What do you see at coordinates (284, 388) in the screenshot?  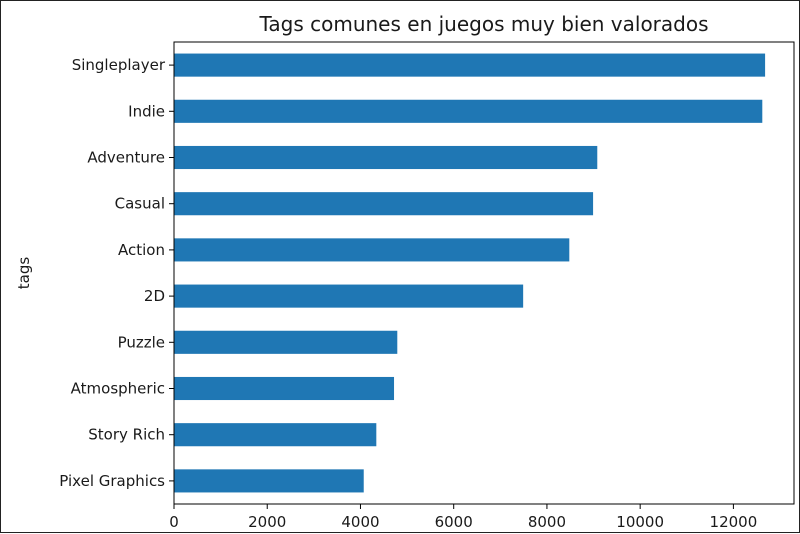 I see `bar-atmospheric` at bounding box center [284, 388].